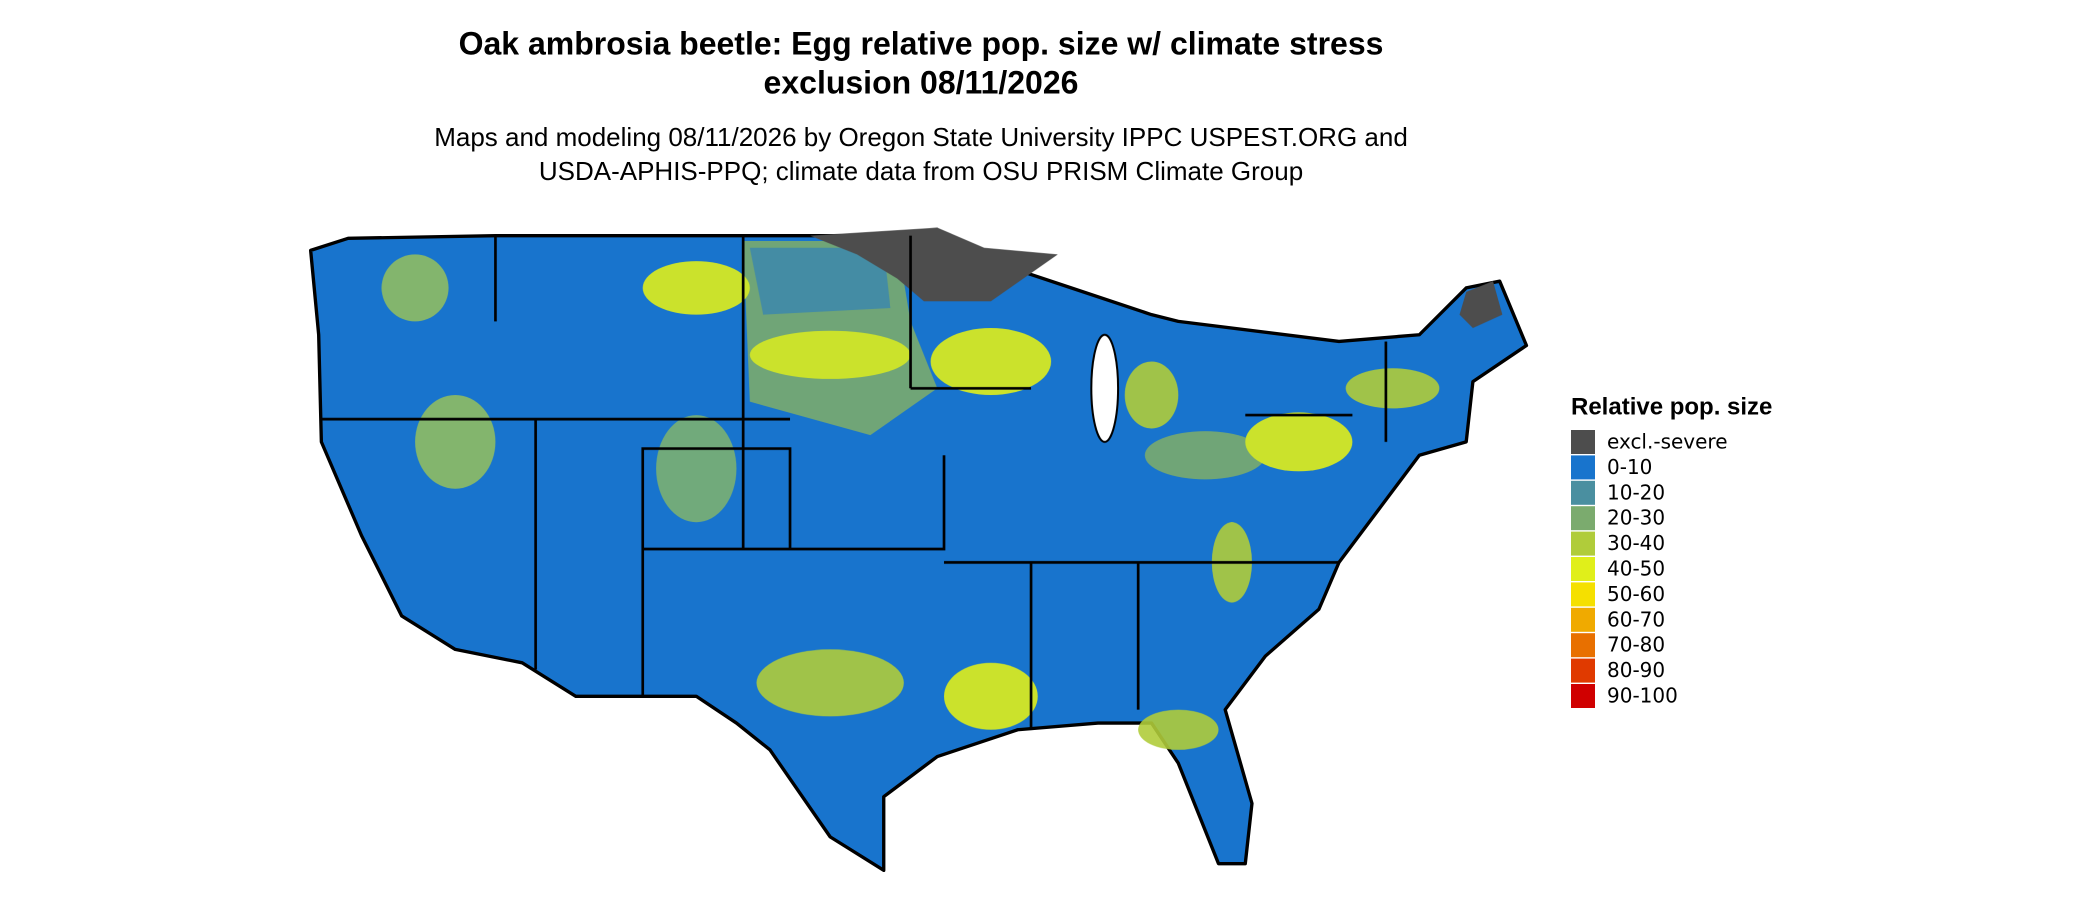 This screenshot has height=897, width=2100. Describe the element at coordinates (1636, 492) in the screenshot. I see `legend-label: 10-20` at that location.